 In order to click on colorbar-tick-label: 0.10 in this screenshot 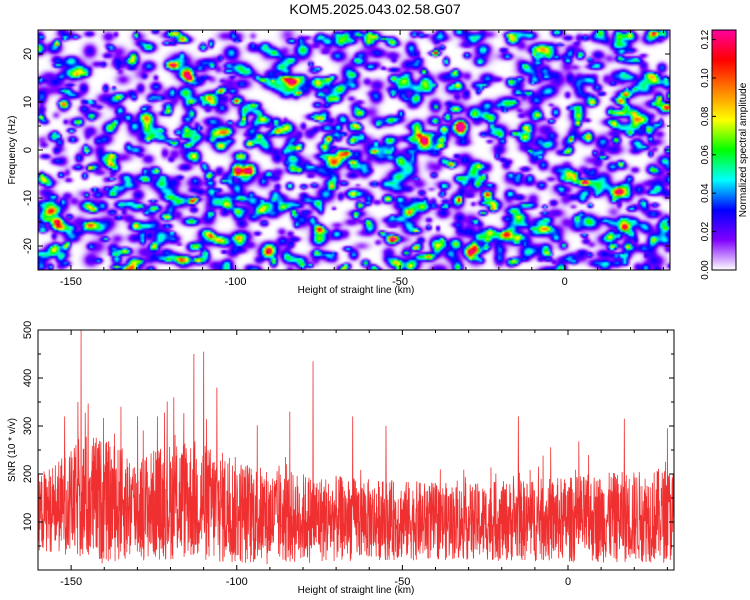, I will do `click(705, 78)`.